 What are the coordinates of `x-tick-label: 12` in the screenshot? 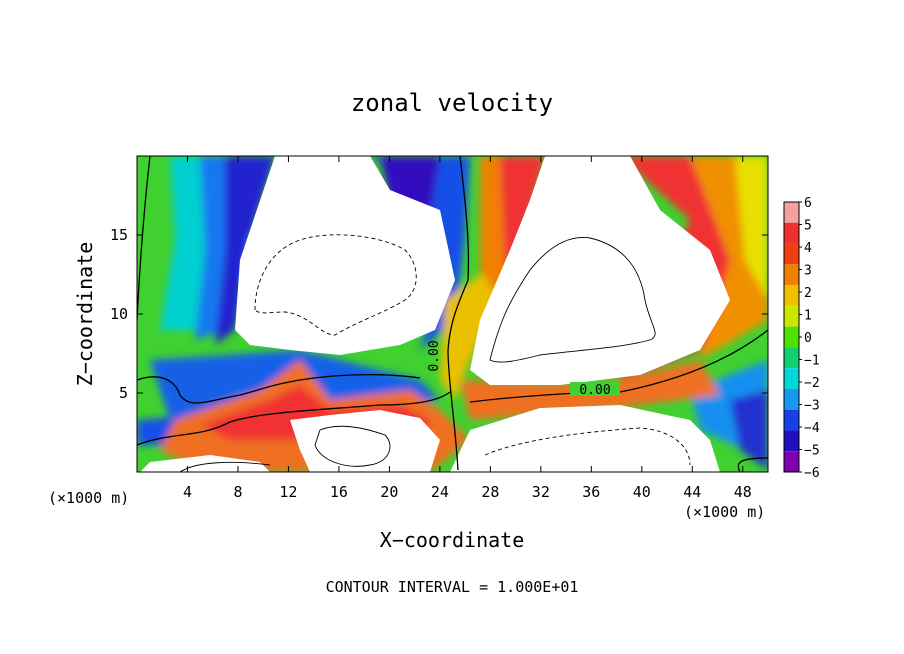 It's located at (288, 492).